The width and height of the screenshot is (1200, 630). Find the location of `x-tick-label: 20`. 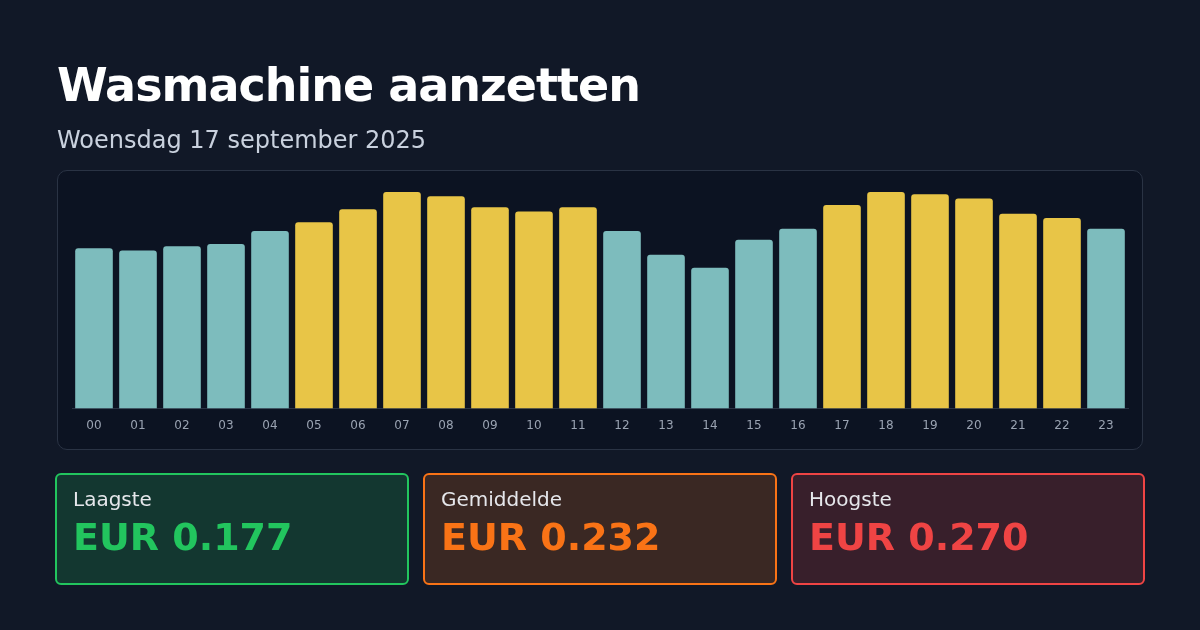

x-tick-label: 20 is located at coordinates (974, 424).